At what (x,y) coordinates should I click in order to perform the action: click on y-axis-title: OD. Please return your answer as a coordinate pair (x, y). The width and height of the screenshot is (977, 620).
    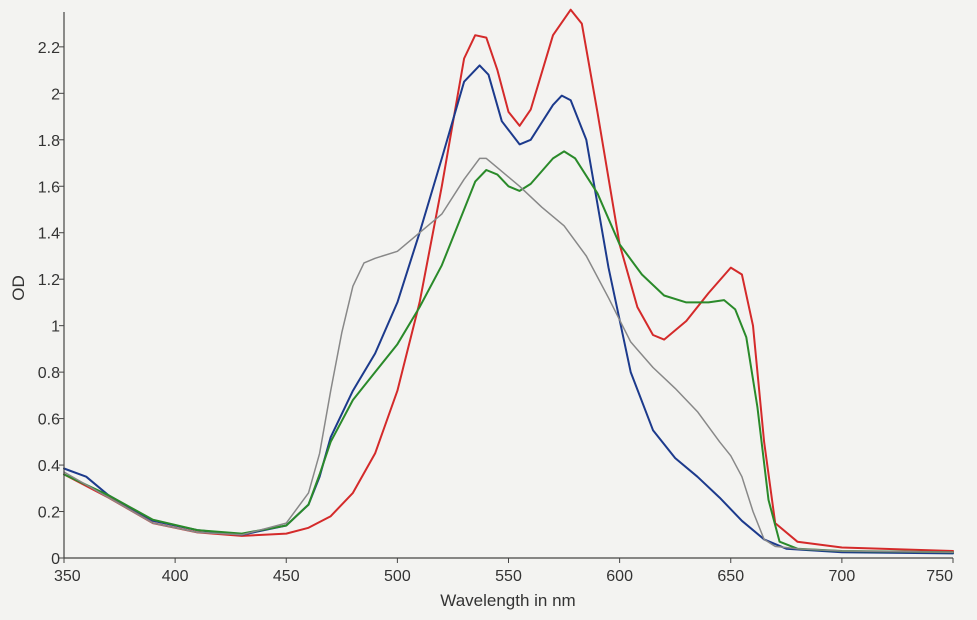
    Looking at the image, I should click on (18, 288).